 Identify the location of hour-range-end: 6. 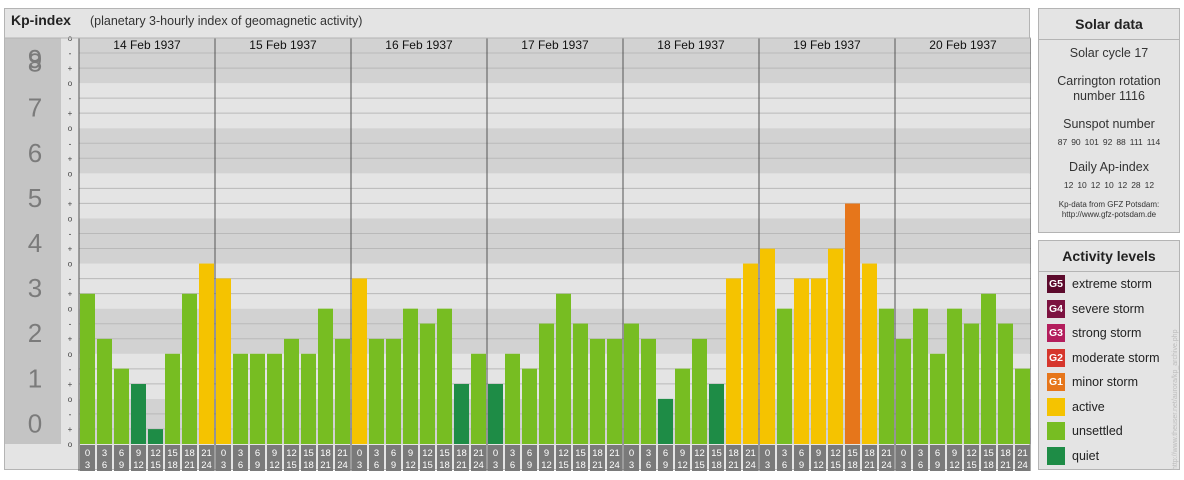
(240, 465).